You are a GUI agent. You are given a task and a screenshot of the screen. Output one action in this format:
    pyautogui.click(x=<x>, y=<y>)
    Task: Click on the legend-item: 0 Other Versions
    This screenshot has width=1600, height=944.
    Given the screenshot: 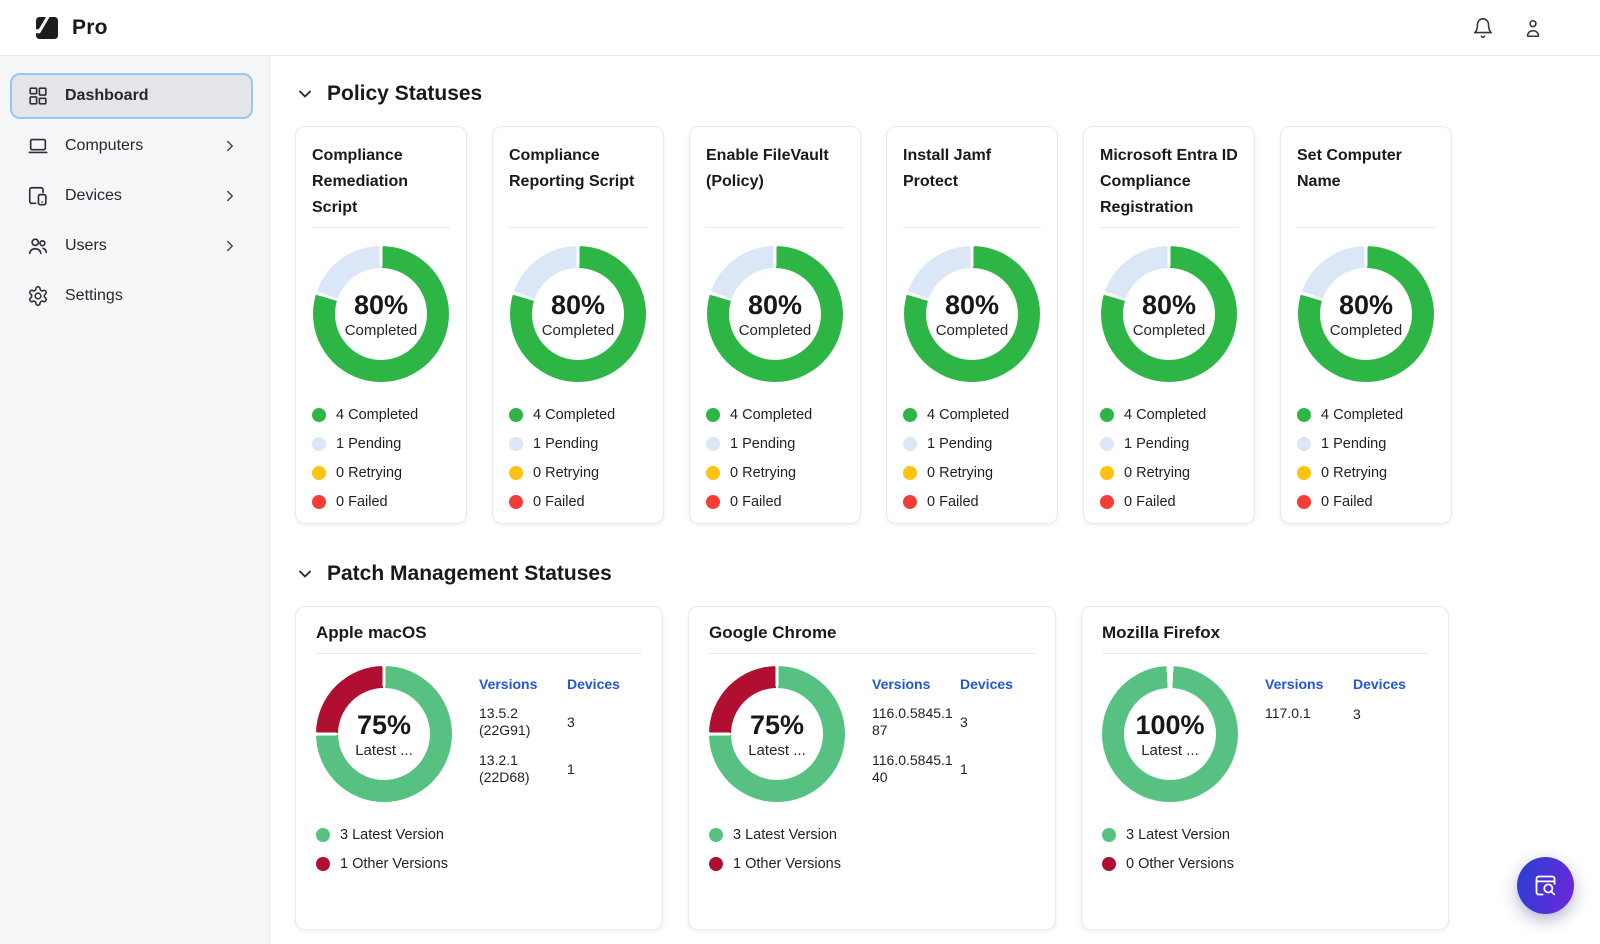 What is the action you would take?
    pyautogui.click(x=1265, y=863)
    